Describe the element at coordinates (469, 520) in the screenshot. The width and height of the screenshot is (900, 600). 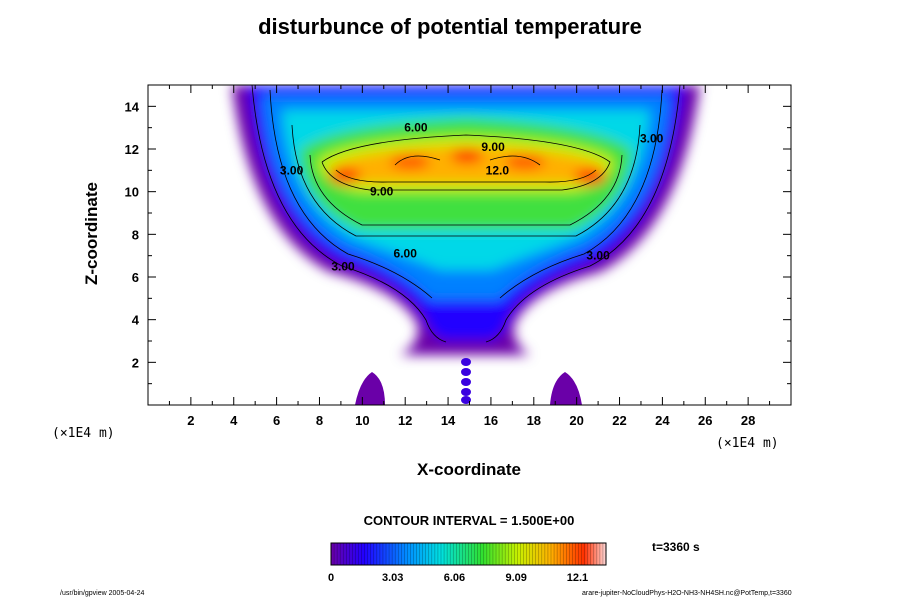
I see `contour-interval: CONTOUR INTERVAL = 1.500E+00` at that location.